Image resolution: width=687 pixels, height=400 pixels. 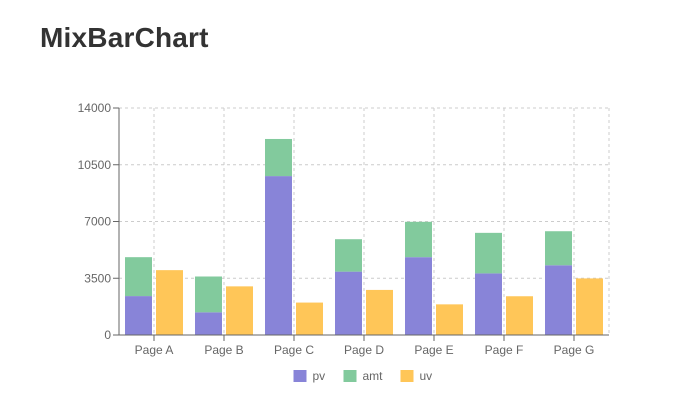 What do you see at coordinates (239, 310) in the screenshot?
I see `bar-uv-page-b` at bounding box center [239, 310].